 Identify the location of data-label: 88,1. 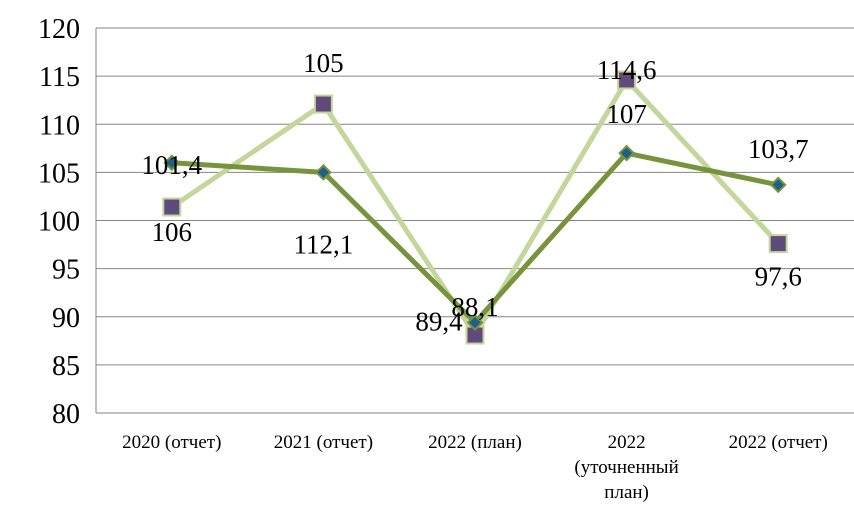
(474, 307).